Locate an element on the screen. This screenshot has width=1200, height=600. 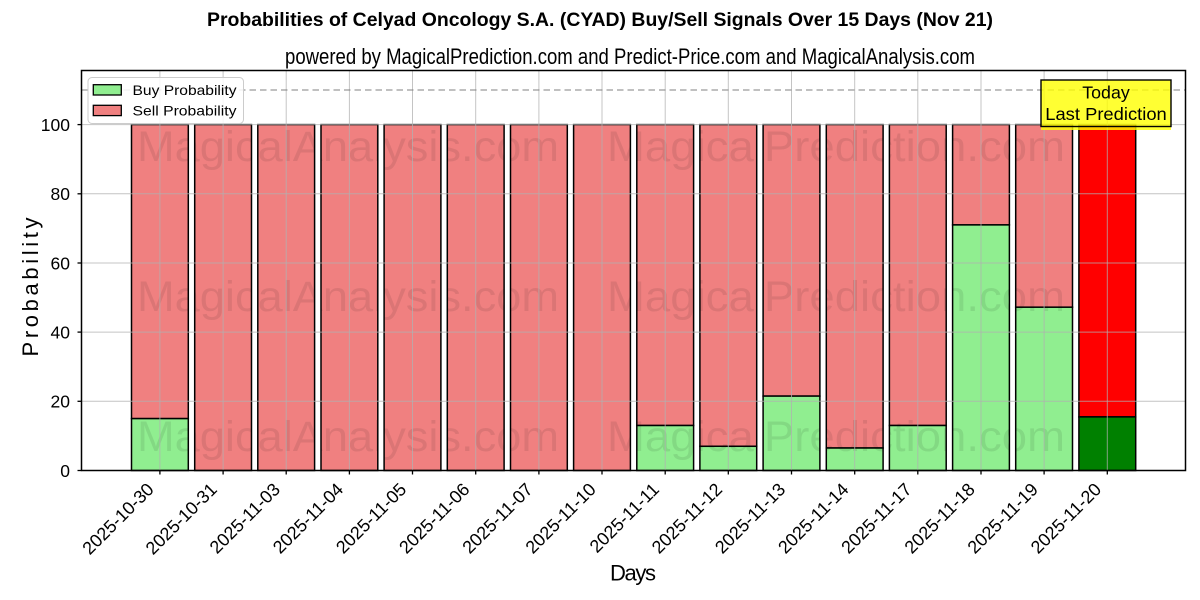
svg-text: 0 is located at coordinates (65, 471).